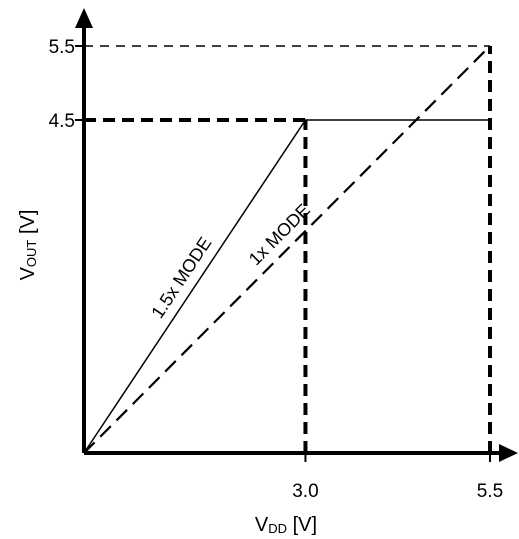 The image size is (519, 539). Describe the element at coordinates (28, 245) in the screenshot. I see `y-axis-title: VOUT [V]` at that location.